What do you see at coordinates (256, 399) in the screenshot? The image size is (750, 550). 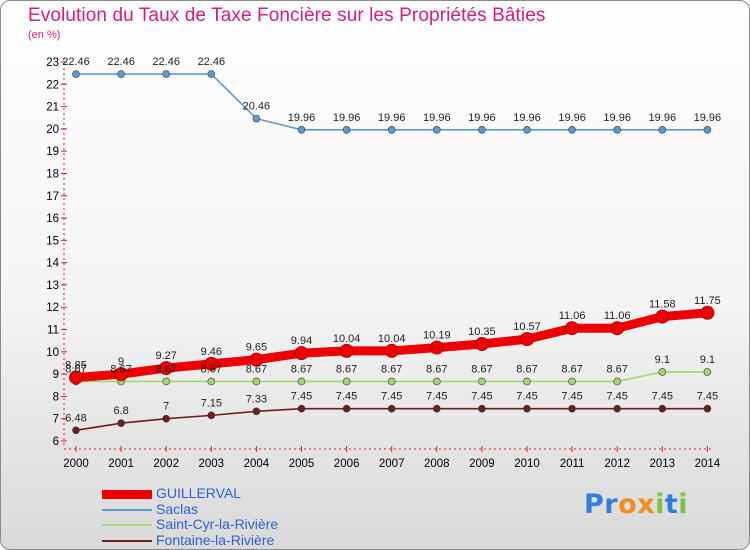 I see `data-label: 7.33` at bounding box center [256, 399].